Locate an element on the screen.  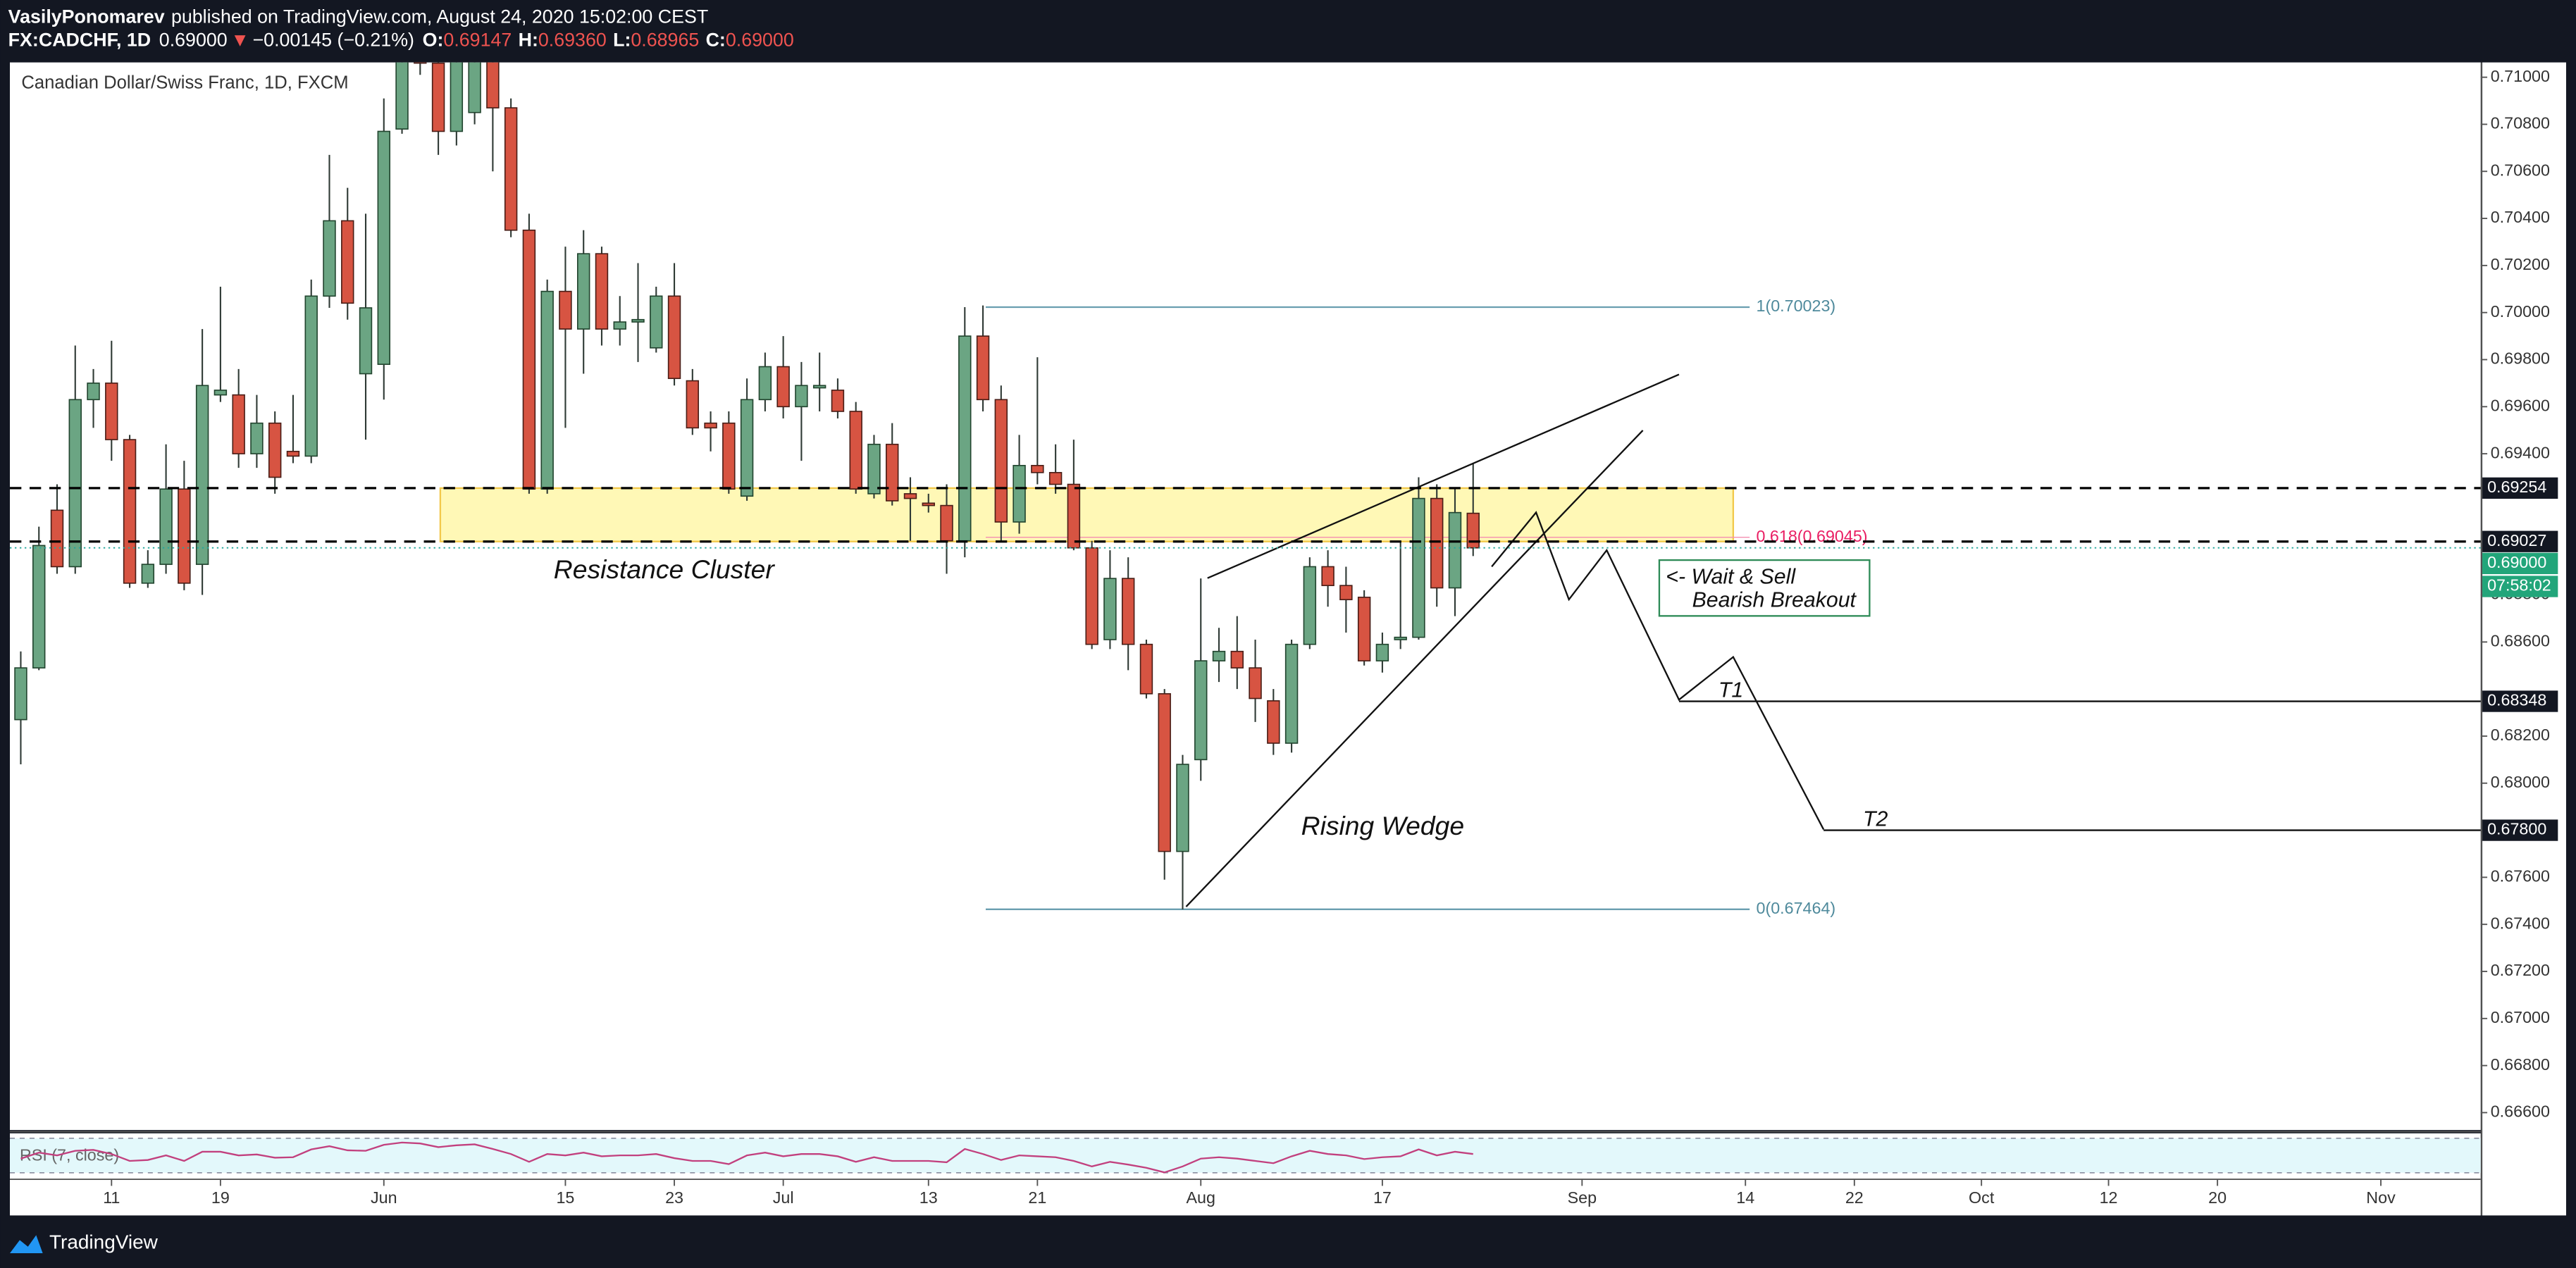
signal-label: <- Wait & Sell is located at coordinates (1731, 577).